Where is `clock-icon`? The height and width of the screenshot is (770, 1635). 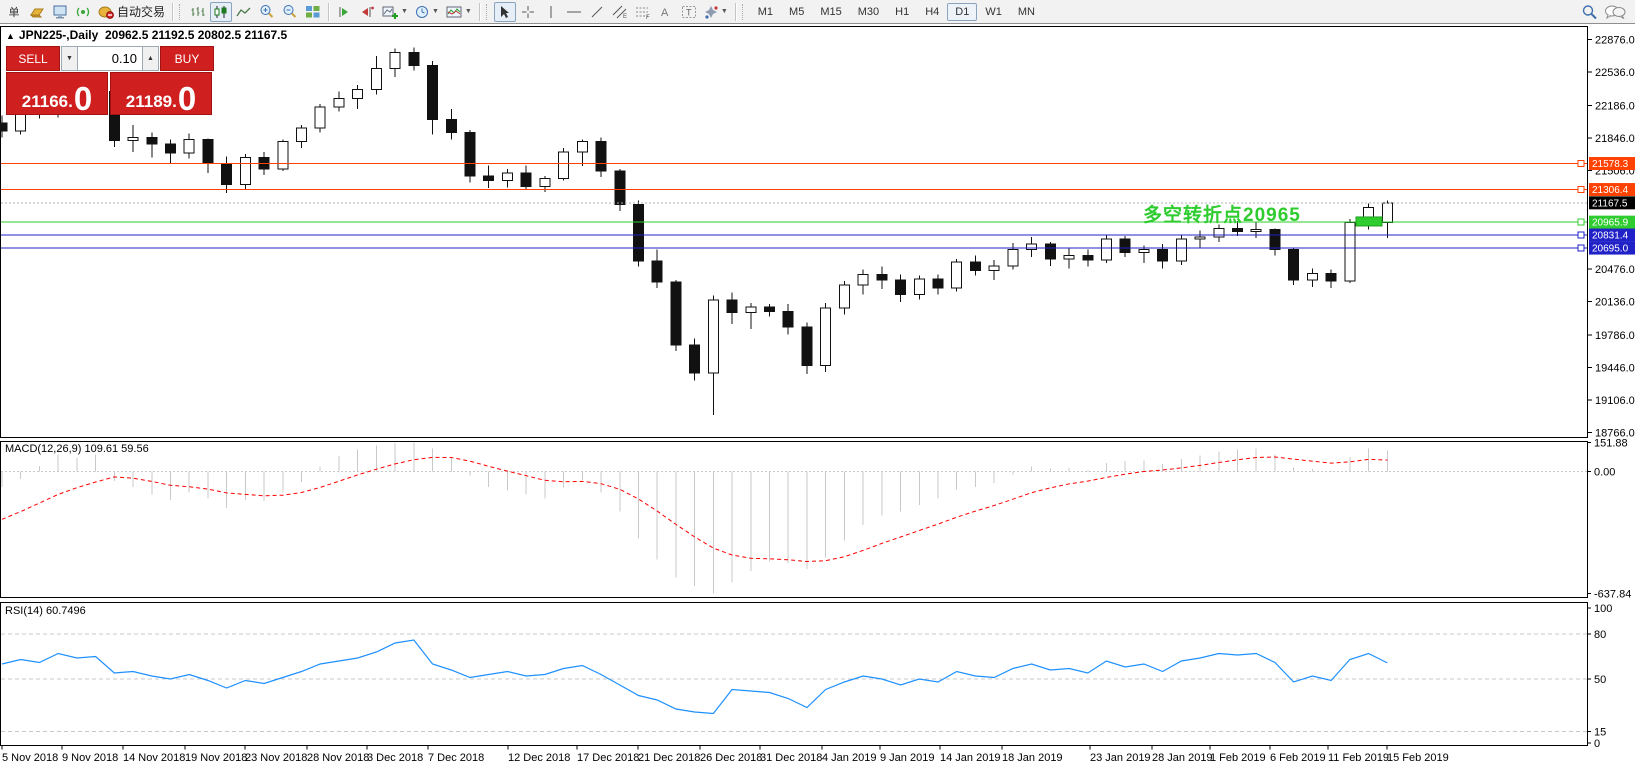 clock-icon is located at coordinates (421, 11).